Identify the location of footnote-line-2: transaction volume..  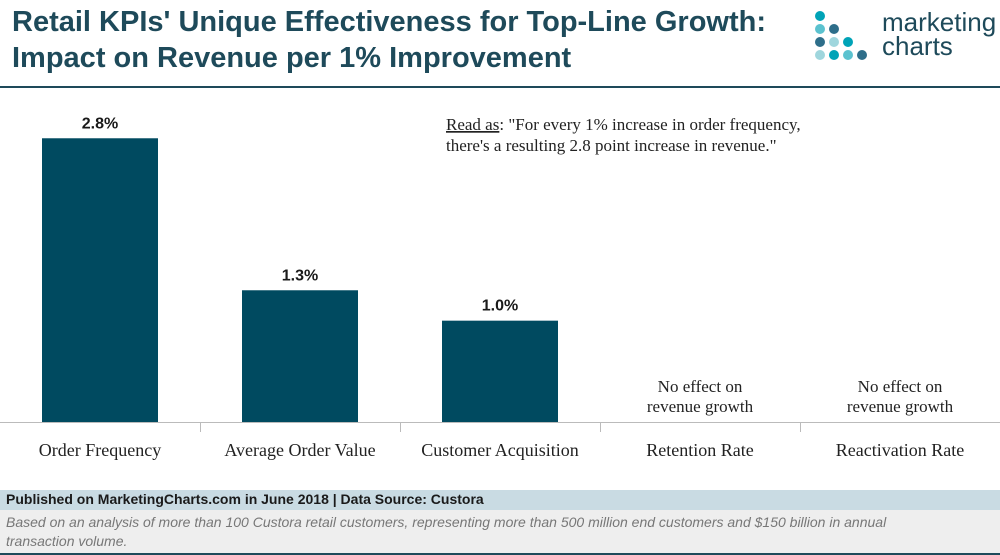
(67, 541).